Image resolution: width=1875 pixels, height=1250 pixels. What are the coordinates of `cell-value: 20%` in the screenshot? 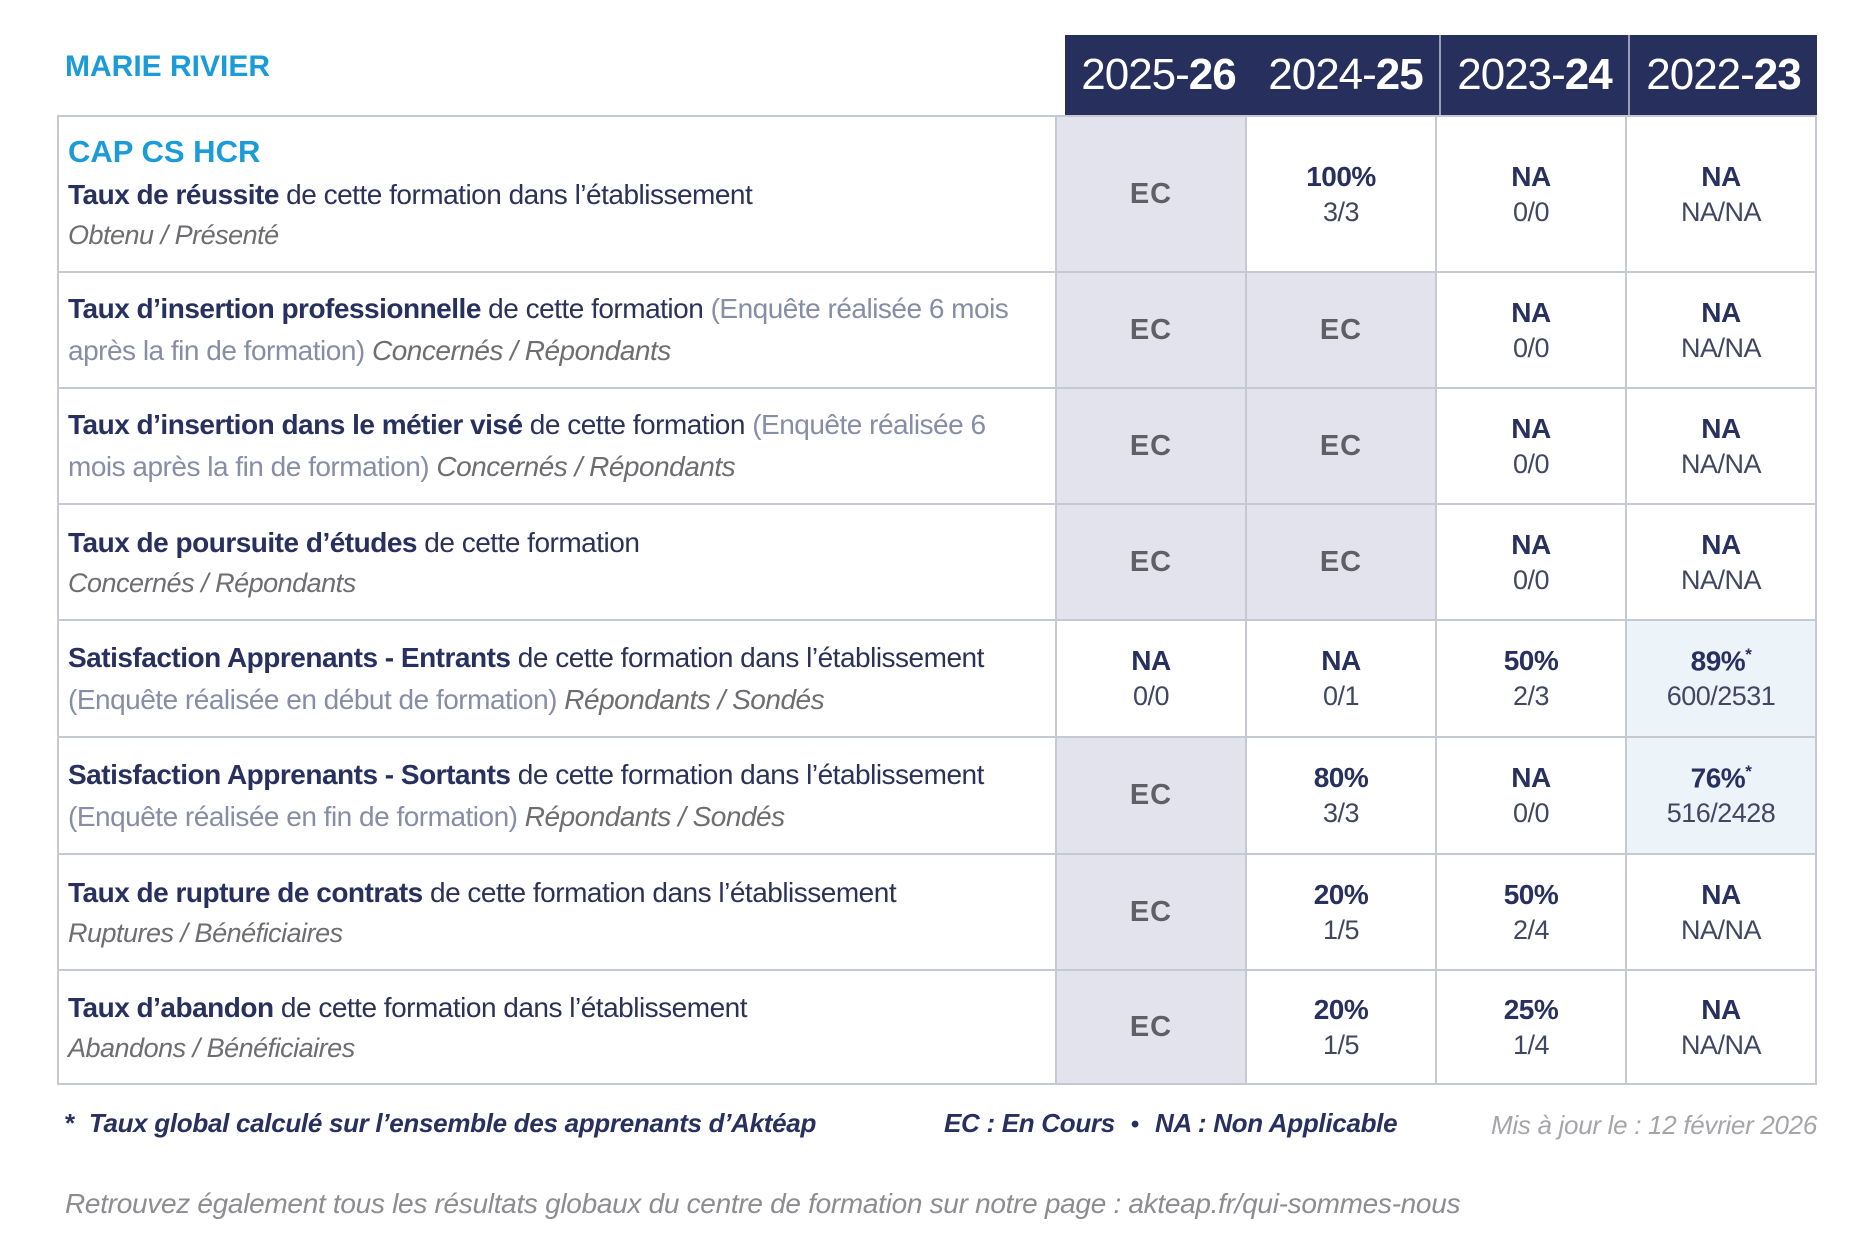 It's located at (1341, 1010).